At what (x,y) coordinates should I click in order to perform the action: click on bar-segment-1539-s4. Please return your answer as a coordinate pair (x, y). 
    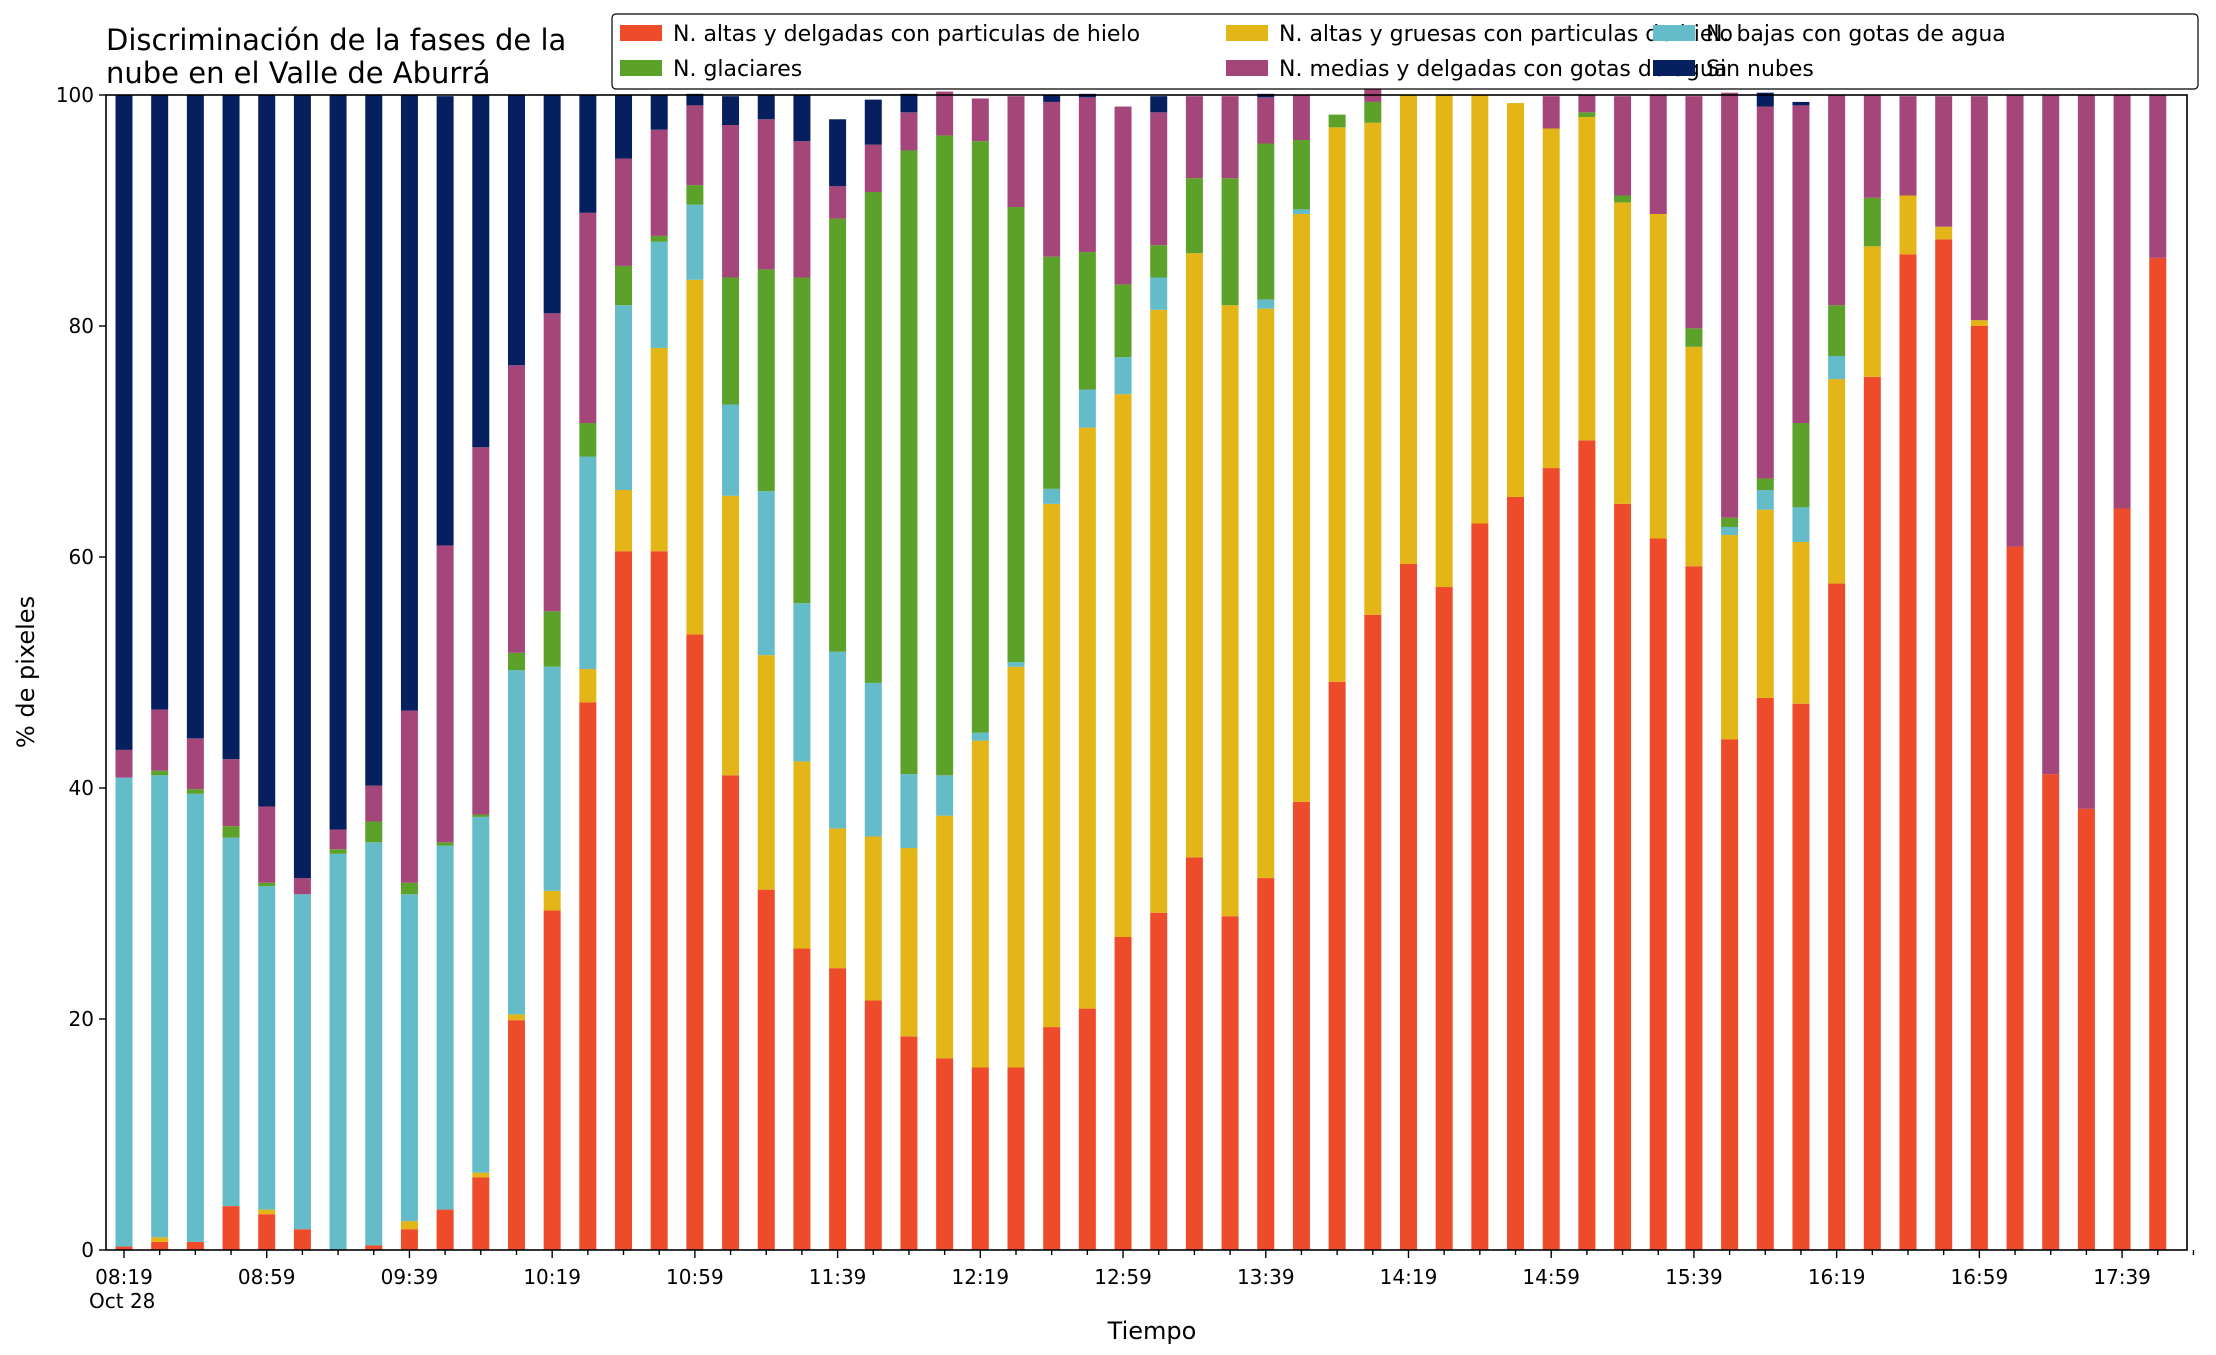
    Looking at the image, I should click on (1694, 212).